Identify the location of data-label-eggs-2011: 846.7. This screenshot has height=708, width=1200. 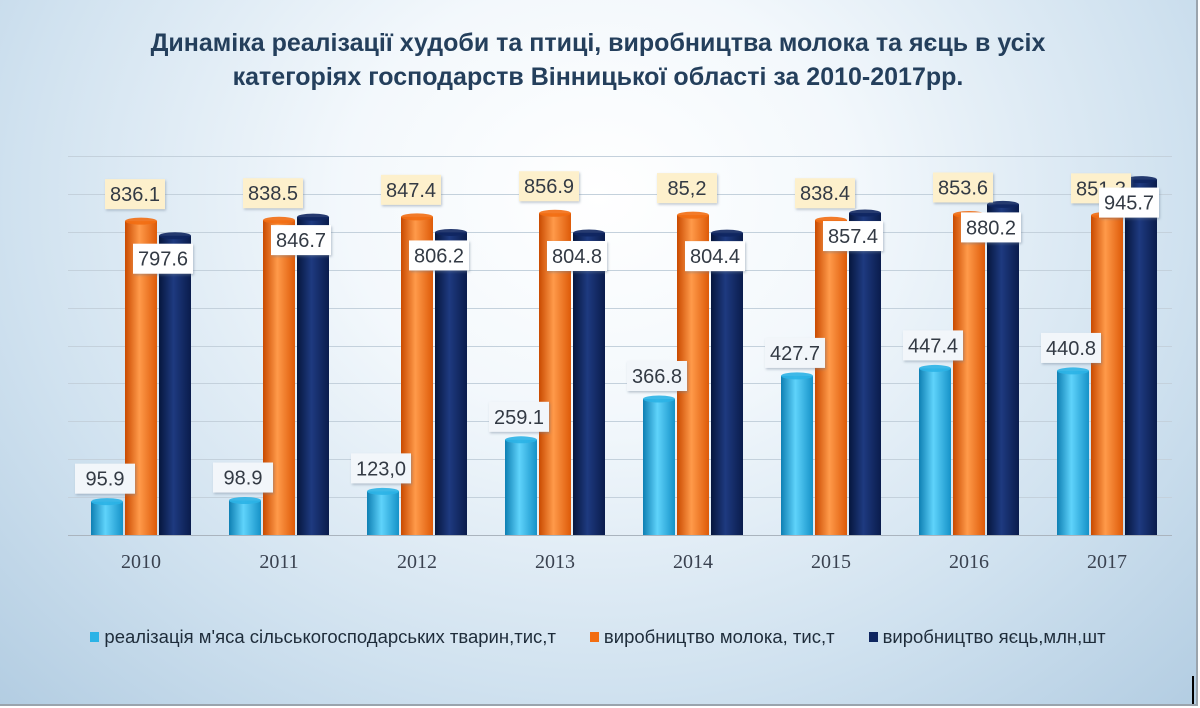
(301, 240).